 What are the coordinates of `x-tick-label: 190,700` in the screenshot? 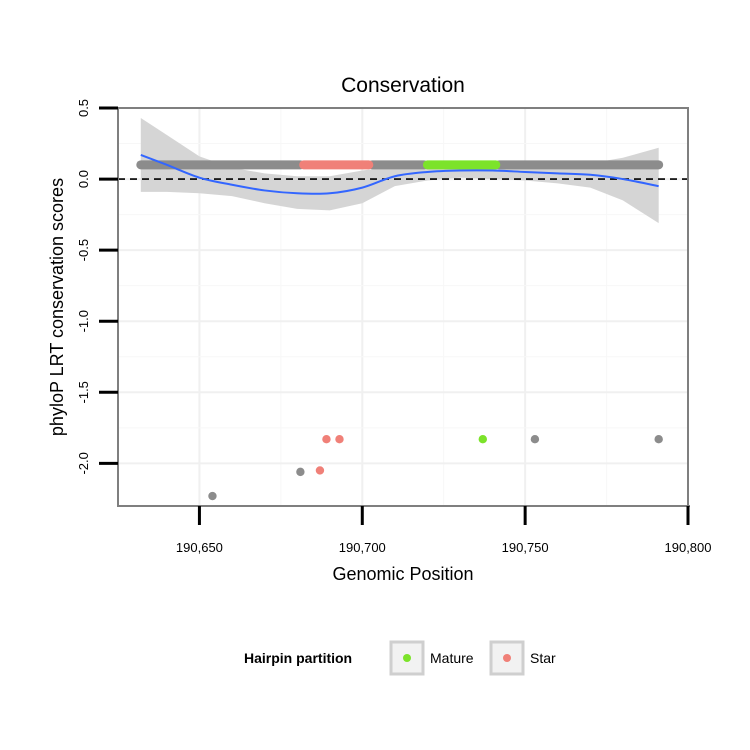 It's located at (362, 547).